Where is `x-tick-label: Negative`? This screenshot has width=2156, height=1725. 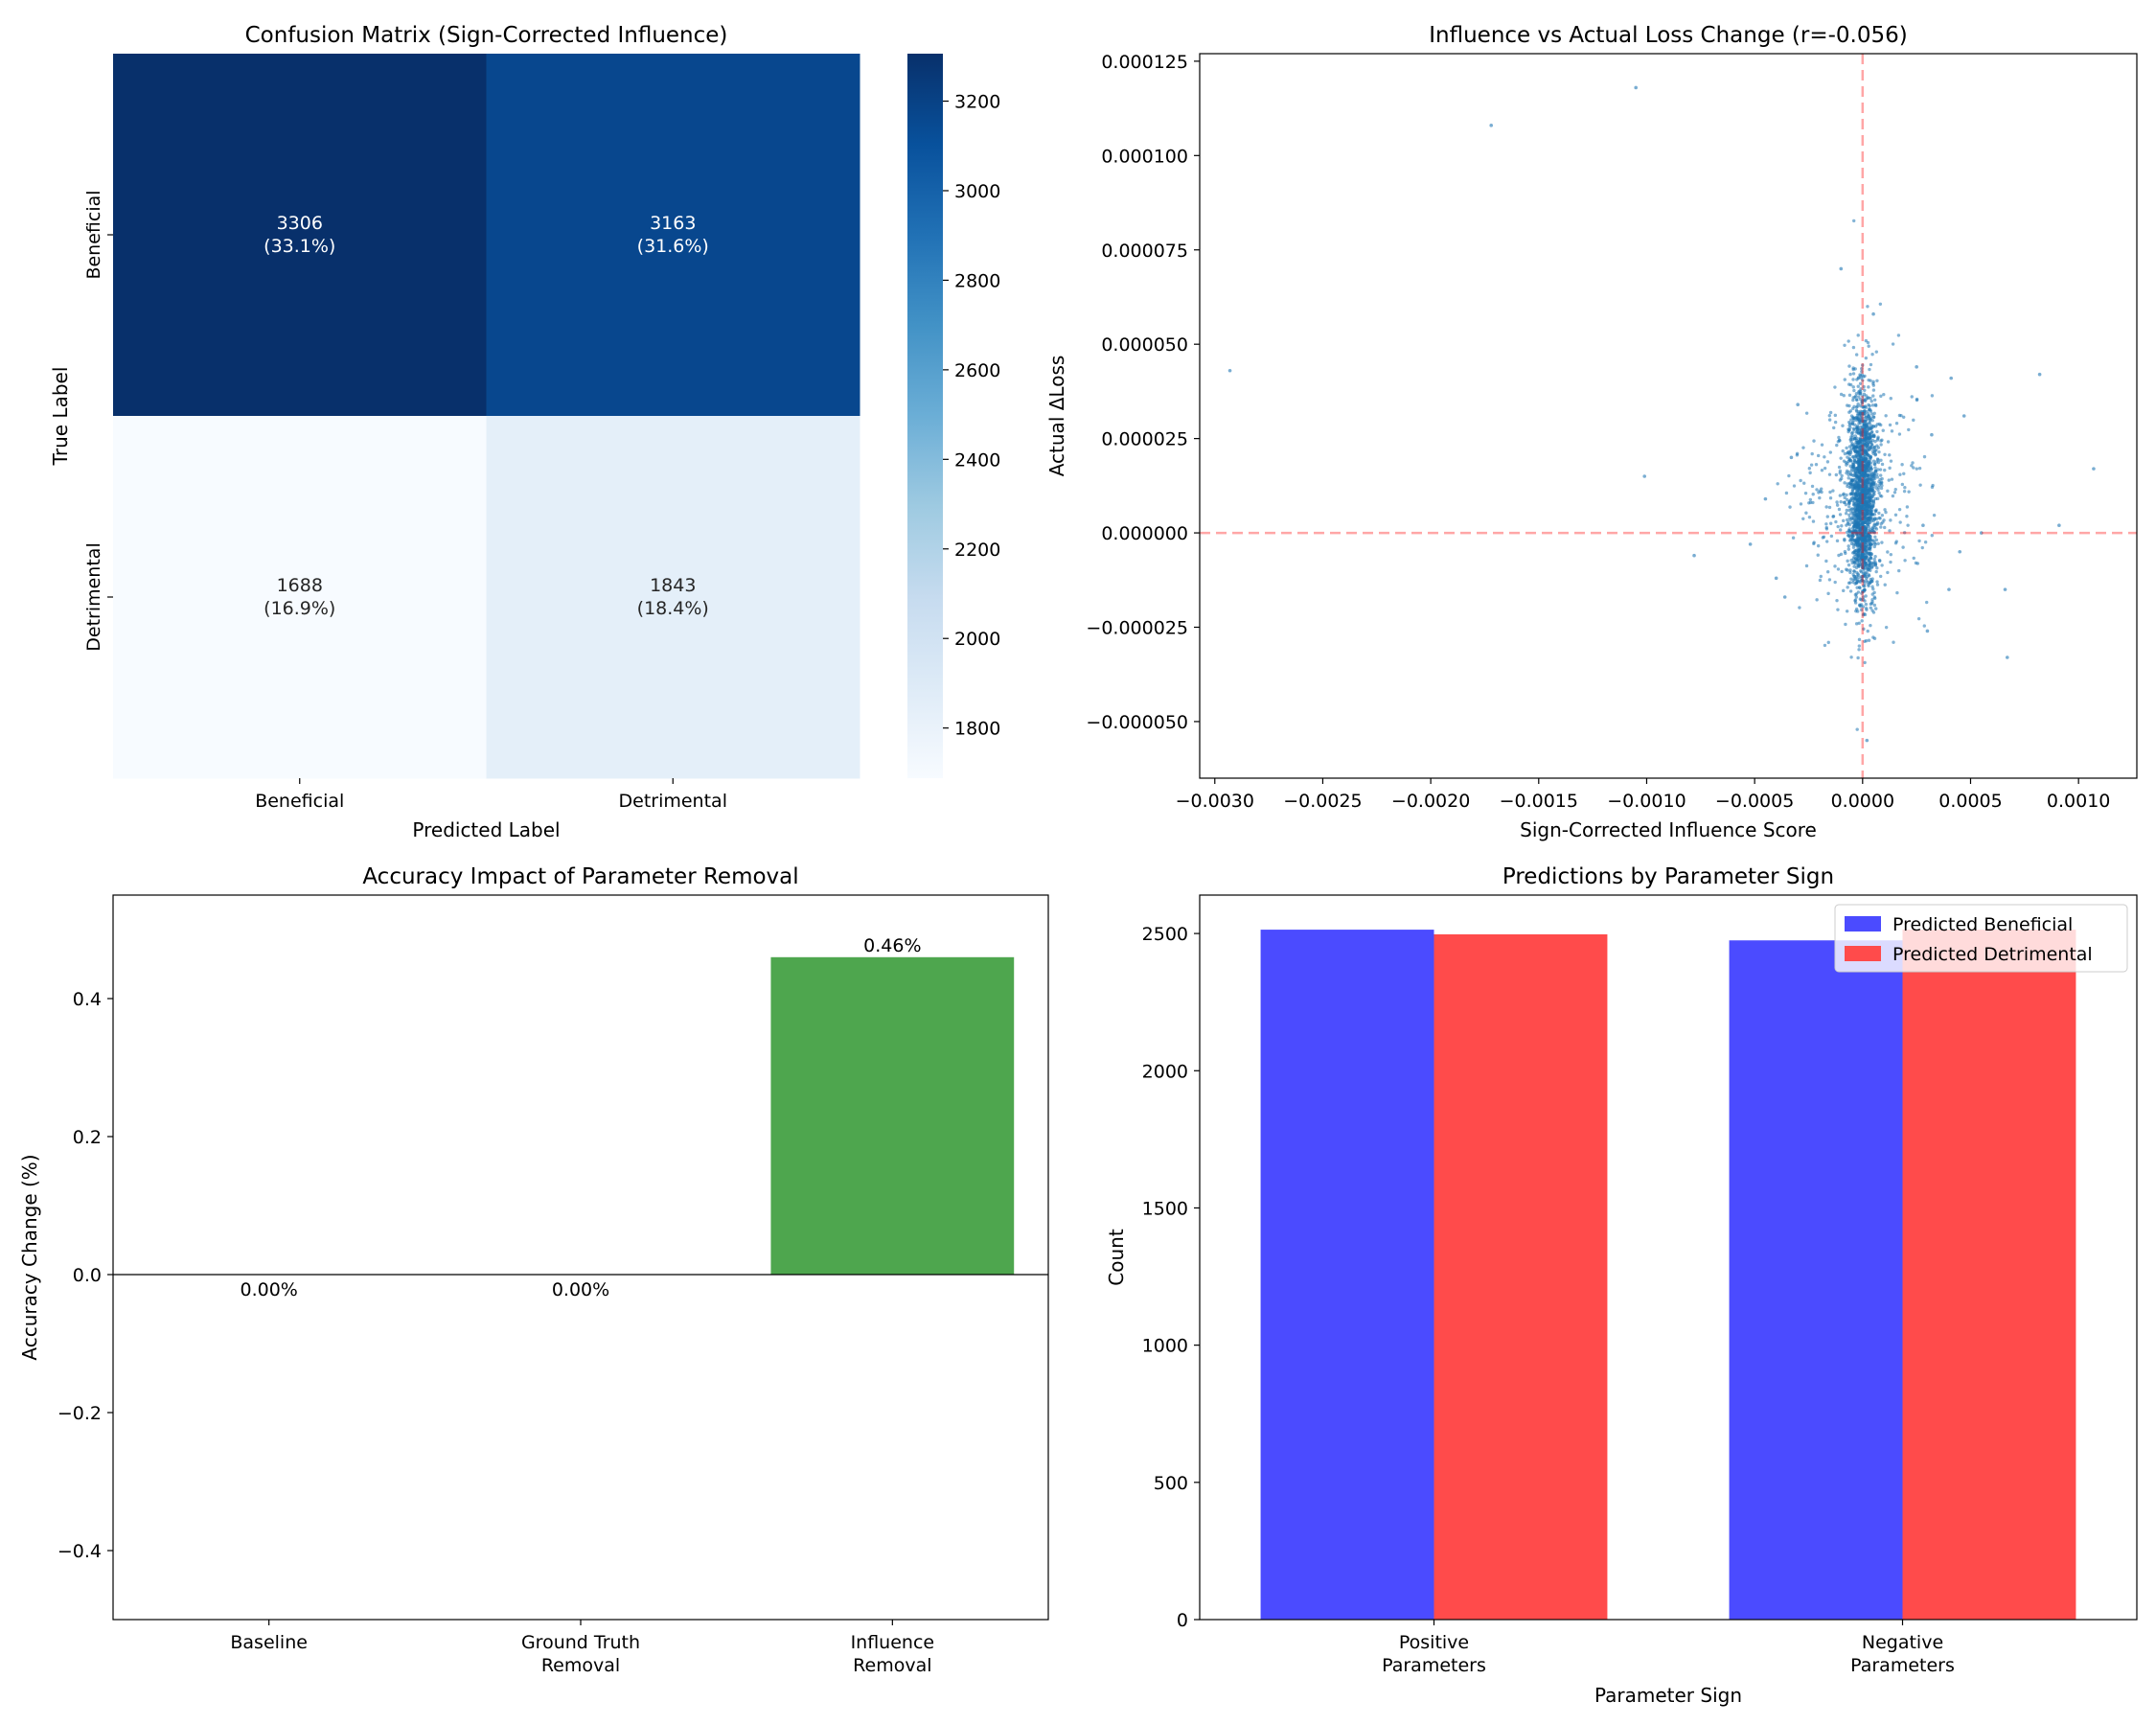
x-tick-label: Negative is located at coordinates (1902, 1642).